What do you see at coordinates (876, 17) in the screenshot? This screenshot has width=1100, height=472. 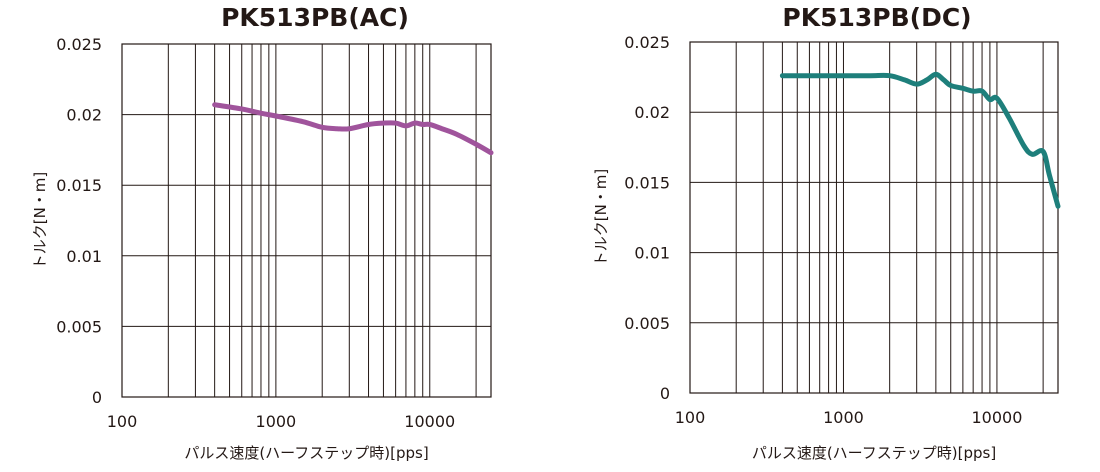 I see `chart-title: PK513PB(DC)` at bounding box center [876, 17].